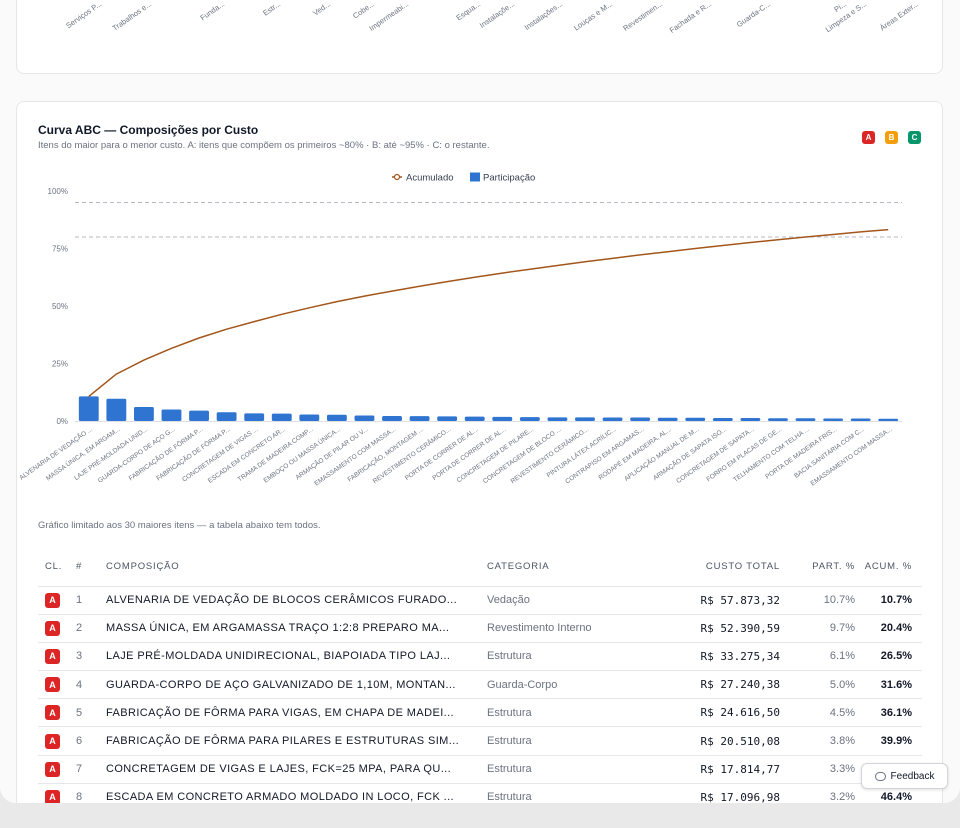  What do you see at coordinates (822, 741) in the screenshot?
I see `part-cell: 3.8%` at bounding box center [822, 741].